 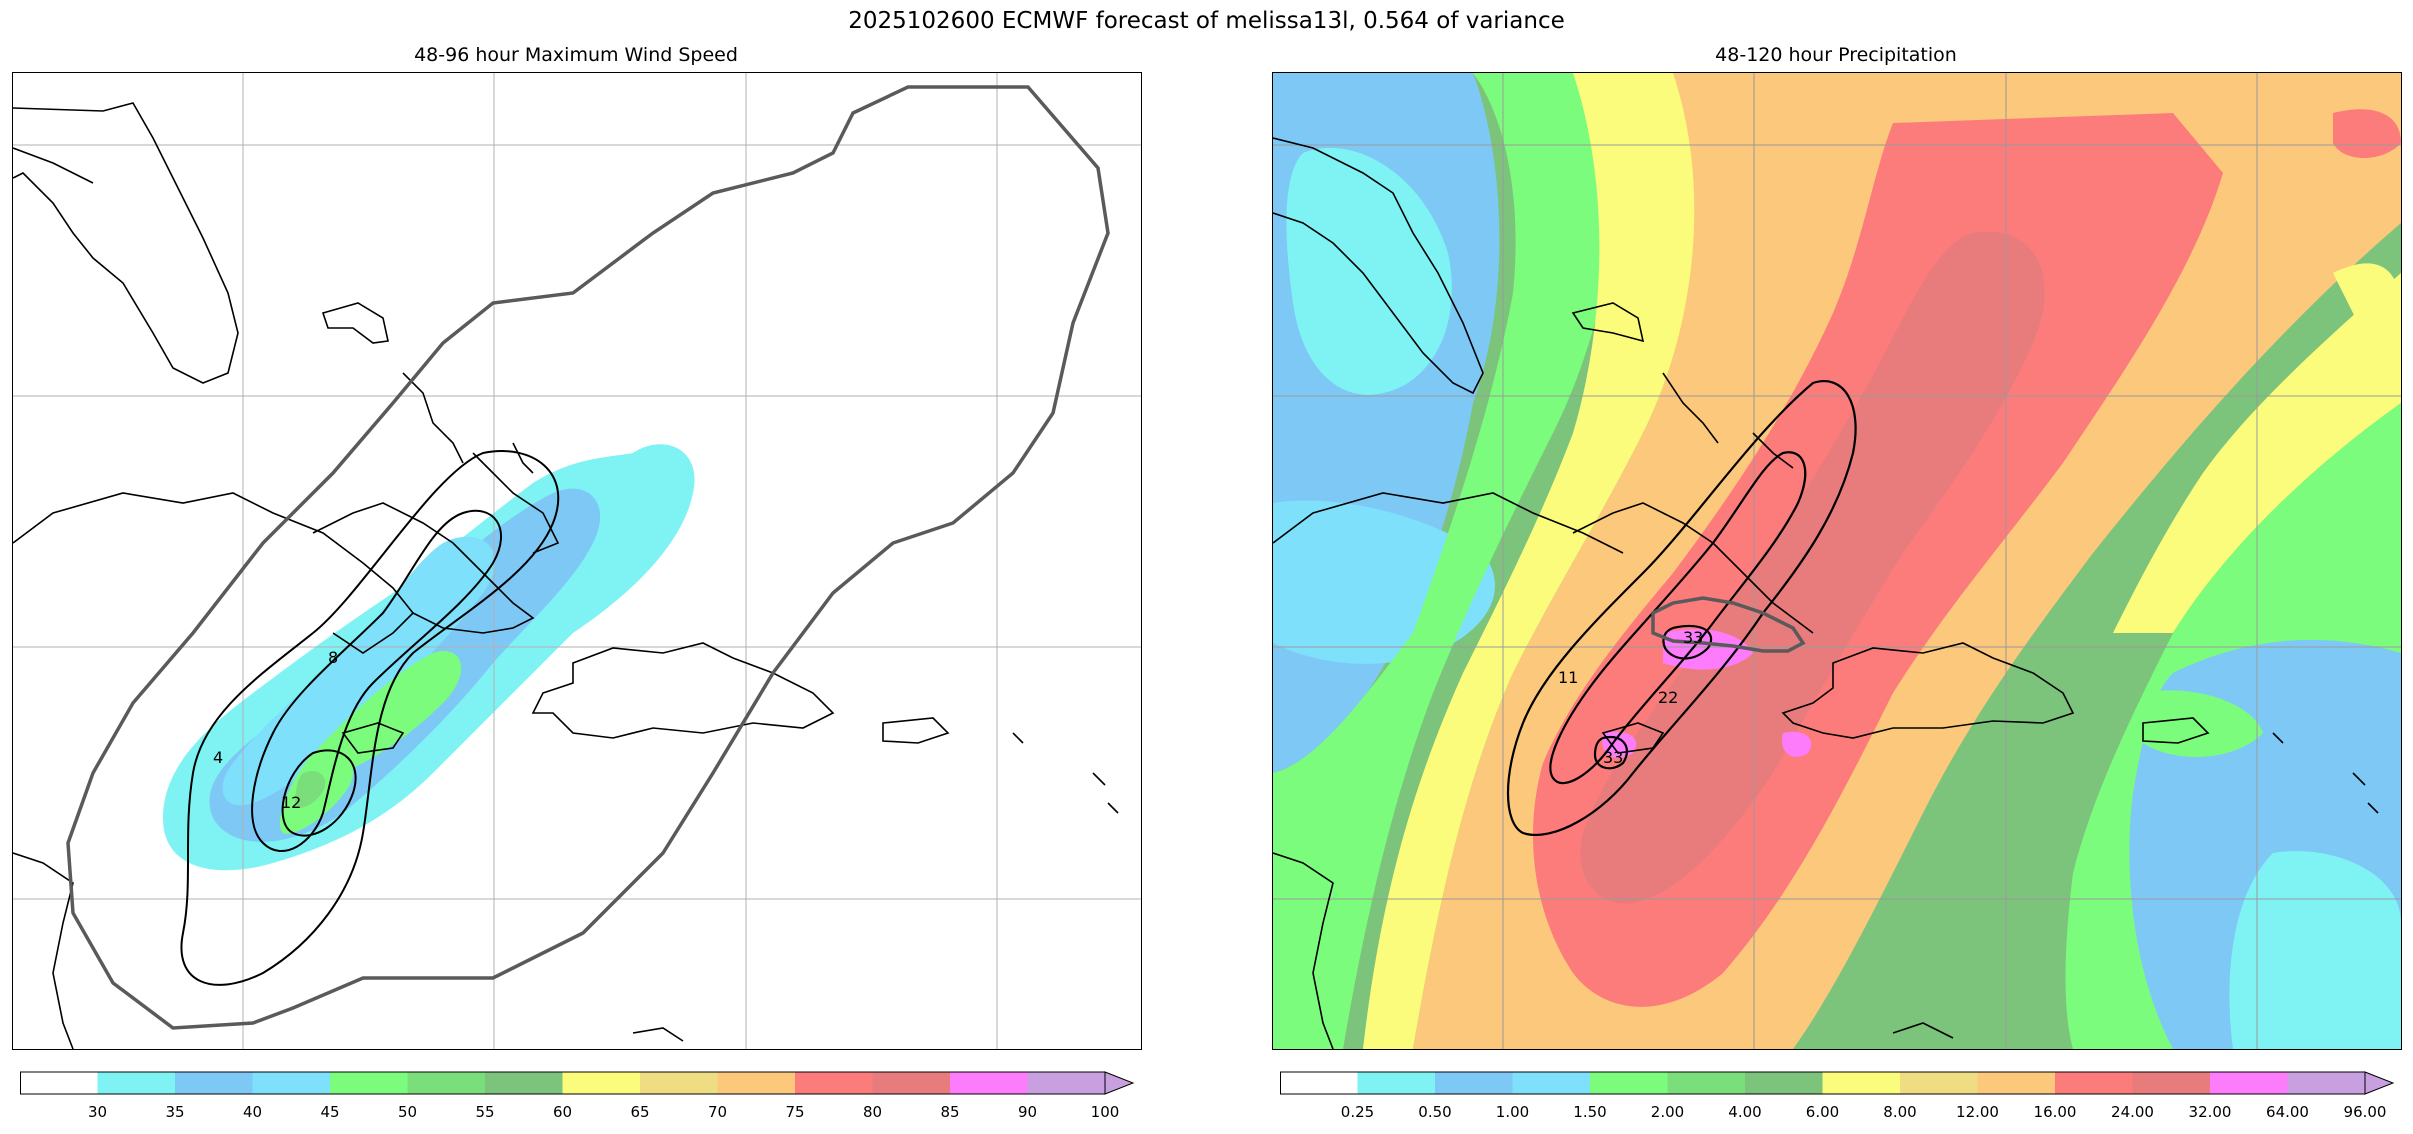 I want to click on precip-contour-label-22: 22, so click(x=1668, y=697).